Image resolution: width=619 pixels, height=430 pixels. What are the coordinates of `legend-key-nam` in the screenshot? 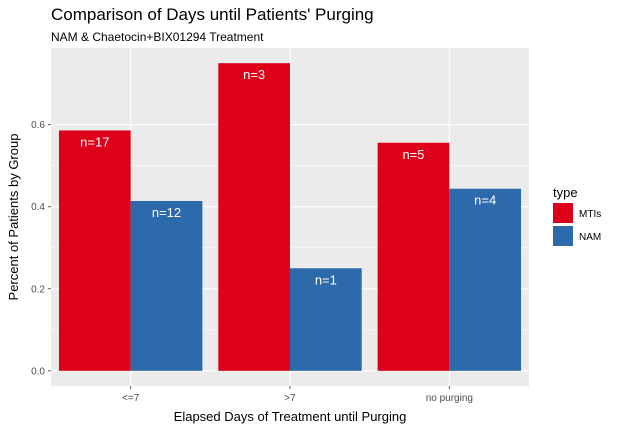 It's located at (563, 236).